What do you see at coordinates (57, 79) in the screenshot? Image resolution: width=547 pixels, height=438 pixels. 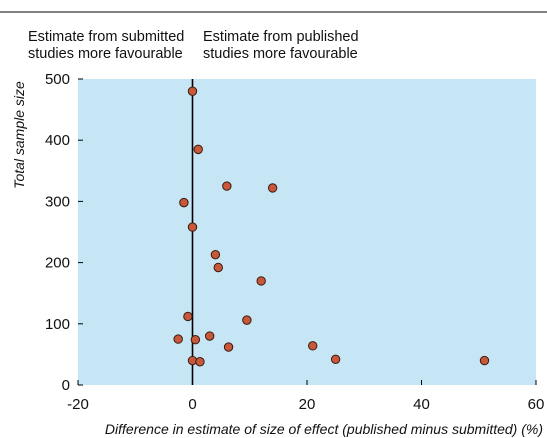 I see `y-tick-label: 500` at bounding box center [57, 79].